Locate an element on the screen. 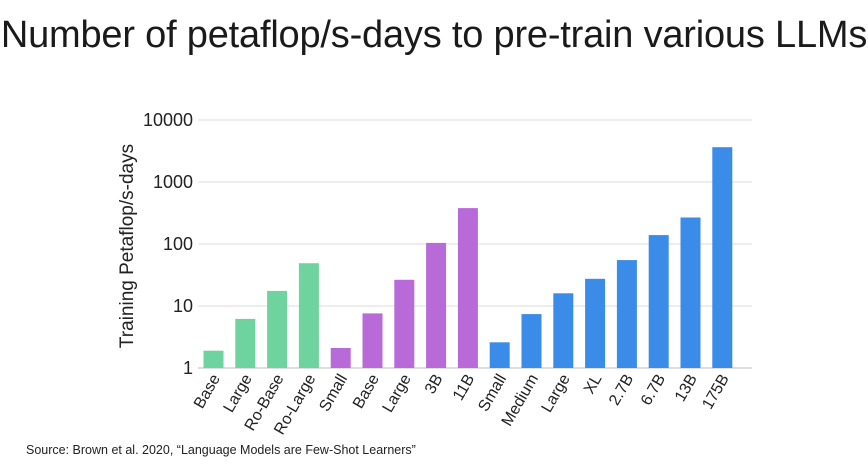  y-tick-label: 10 is located at coordinates (183, 306).